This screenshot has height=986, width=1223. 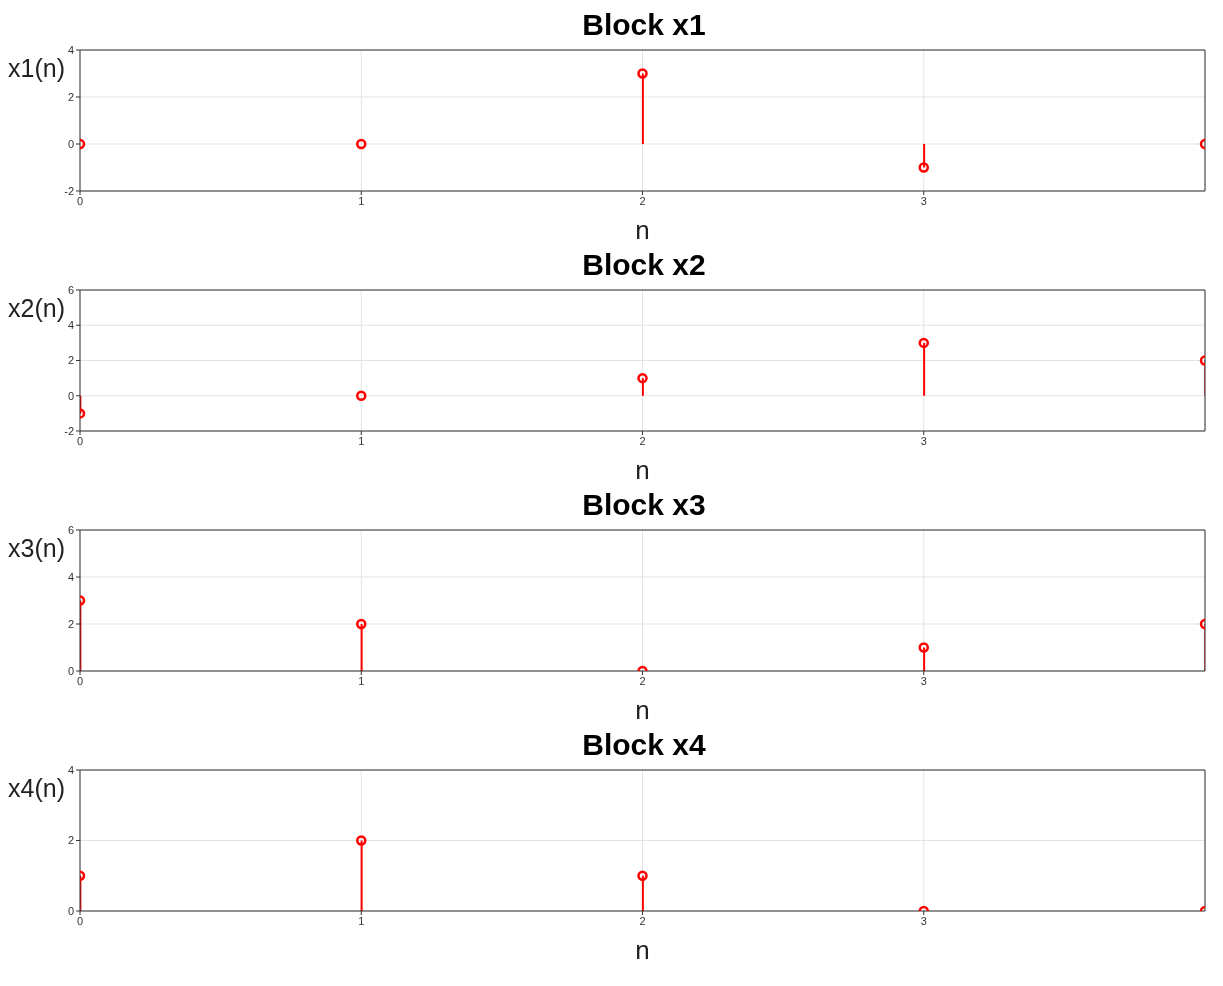 I want to click on y-axis-title: x1(n), so click(x=36, y=68).